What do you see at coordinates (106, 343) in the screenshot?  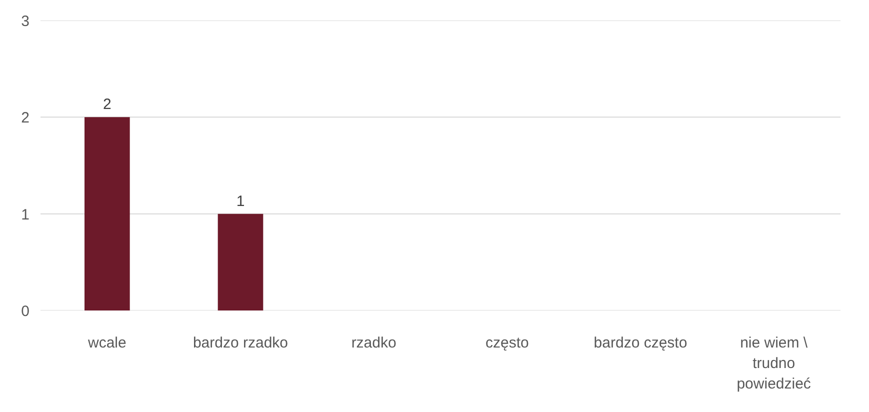 I see `x-tick-label: wcale` at bounding box center [106, 343].